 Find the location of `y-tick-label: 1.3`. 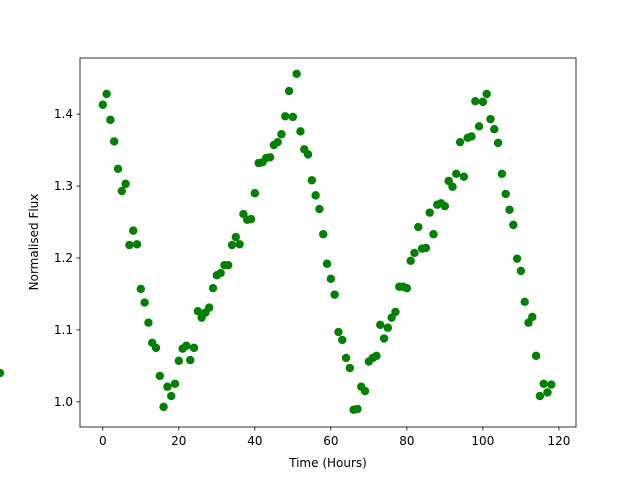

y-tick-label: 1.3 is located at coordinates (63, 186).